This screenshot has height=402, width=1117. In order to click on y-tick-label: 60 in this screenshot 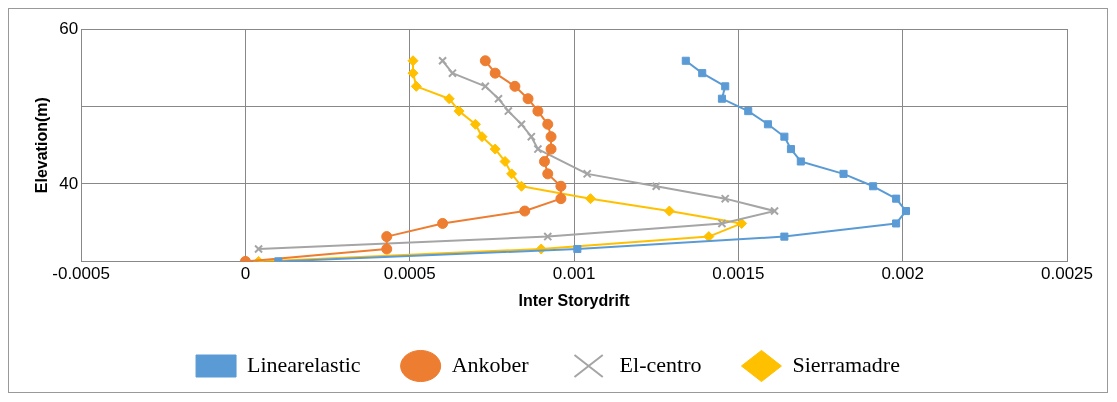, I will do `click(69, 28)`.